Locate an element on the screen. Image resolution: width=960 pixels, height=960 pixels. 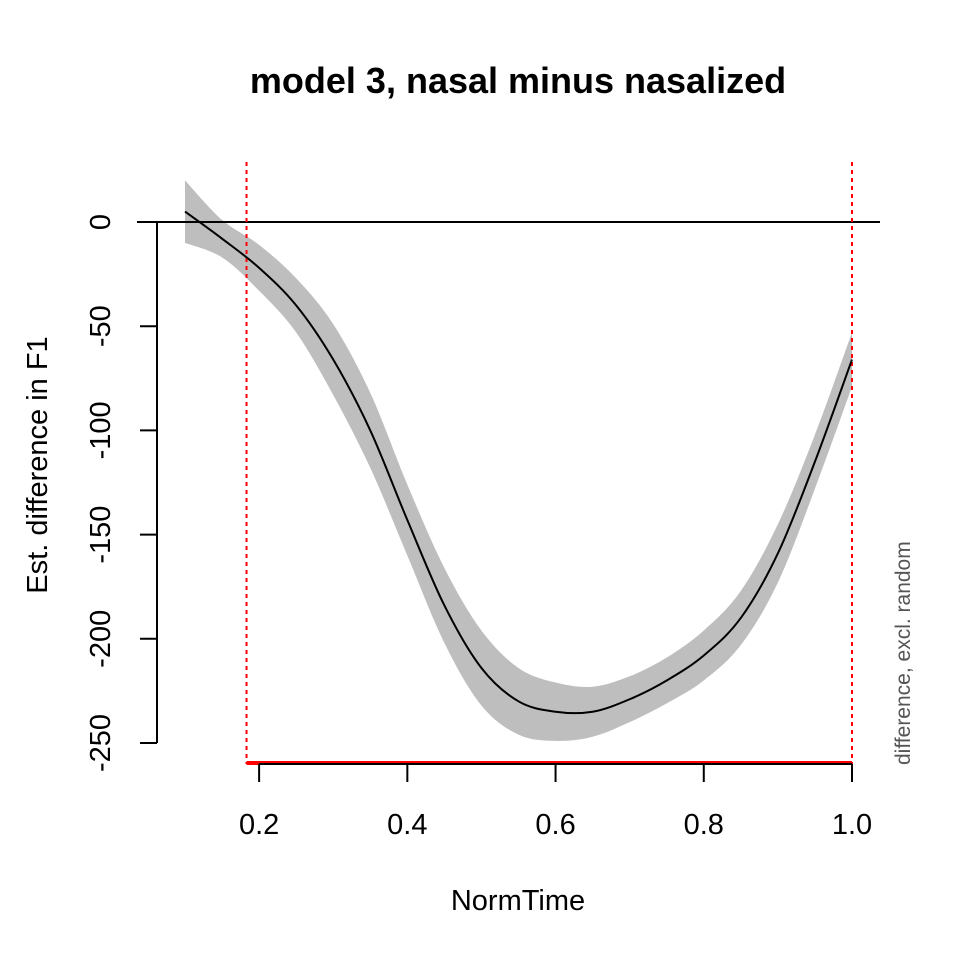
x-tick-label: 0.8 is located at coordinates (704, 825).